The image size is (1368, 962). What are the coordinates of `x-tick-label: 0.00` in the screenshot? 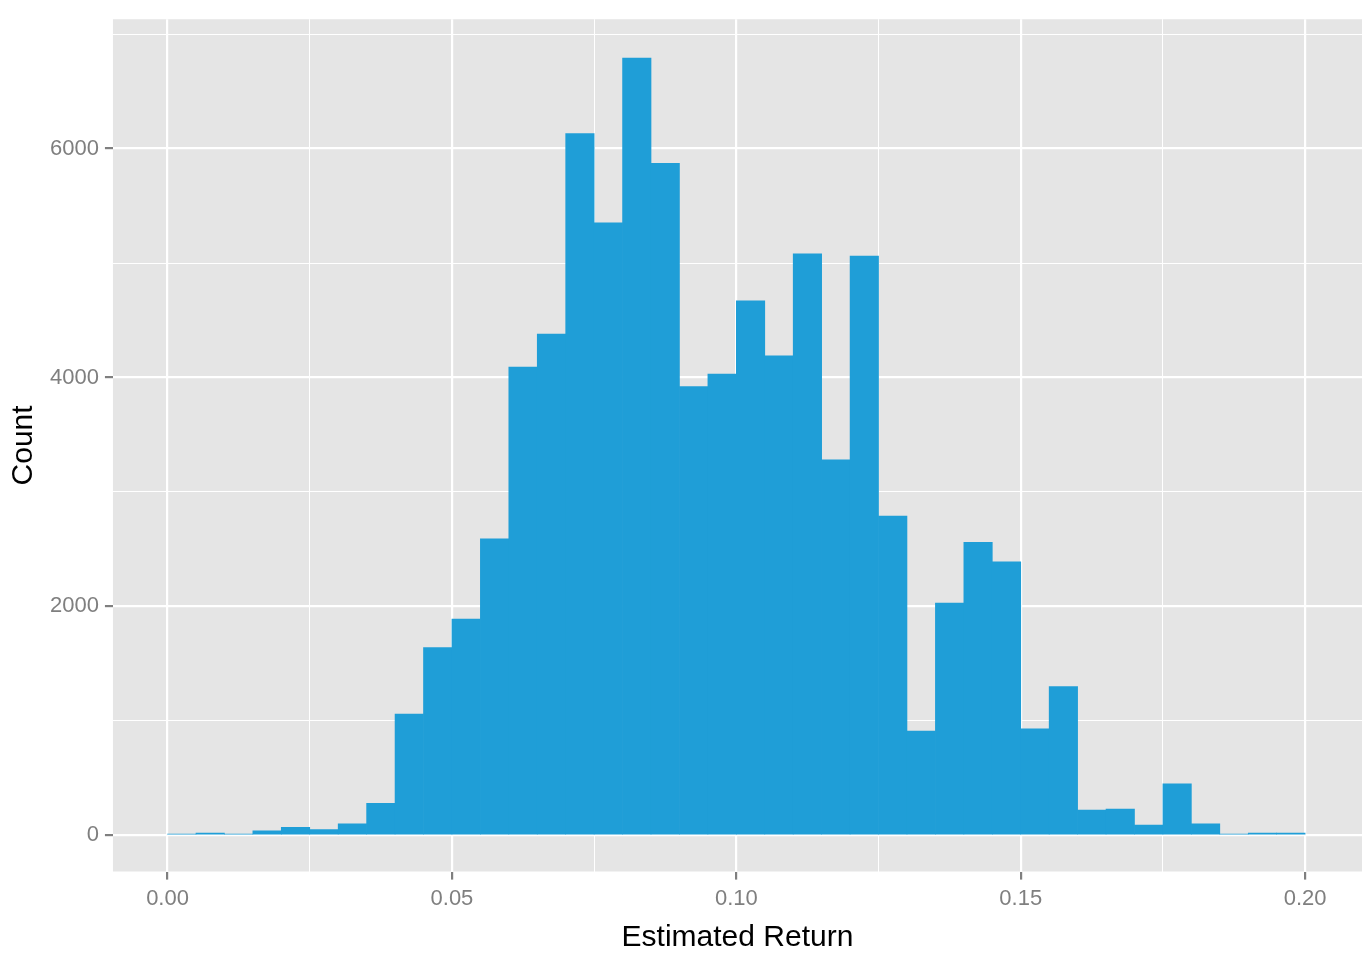 It's located at (167, 897).